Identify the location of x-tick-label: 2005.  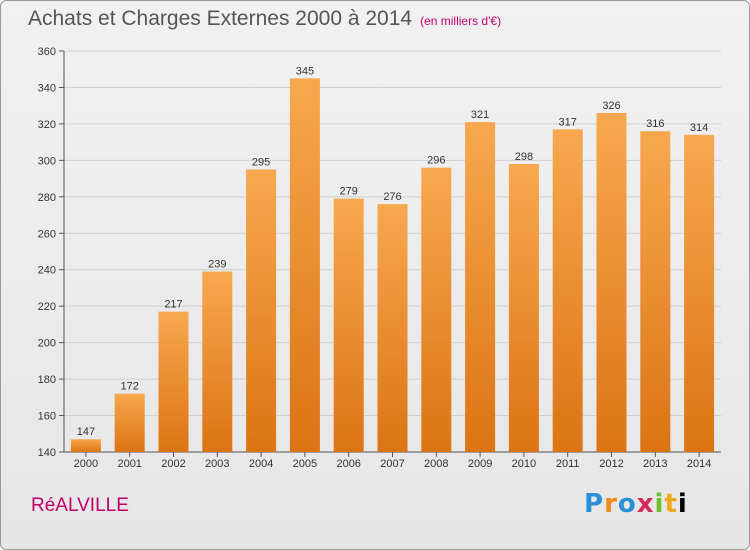
(305, 464).